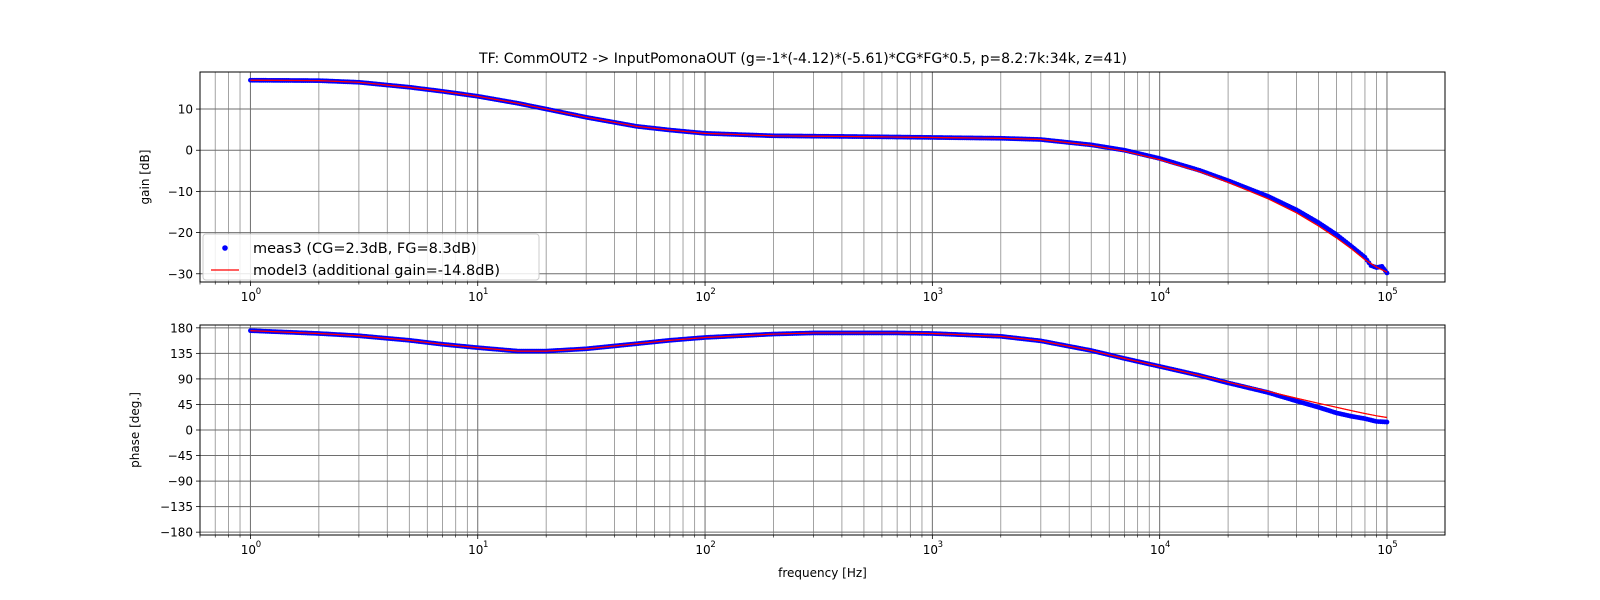  Describe the element at coordinates (181, 328) in the screenshot. I see `y-tick-label: 180` at that location.